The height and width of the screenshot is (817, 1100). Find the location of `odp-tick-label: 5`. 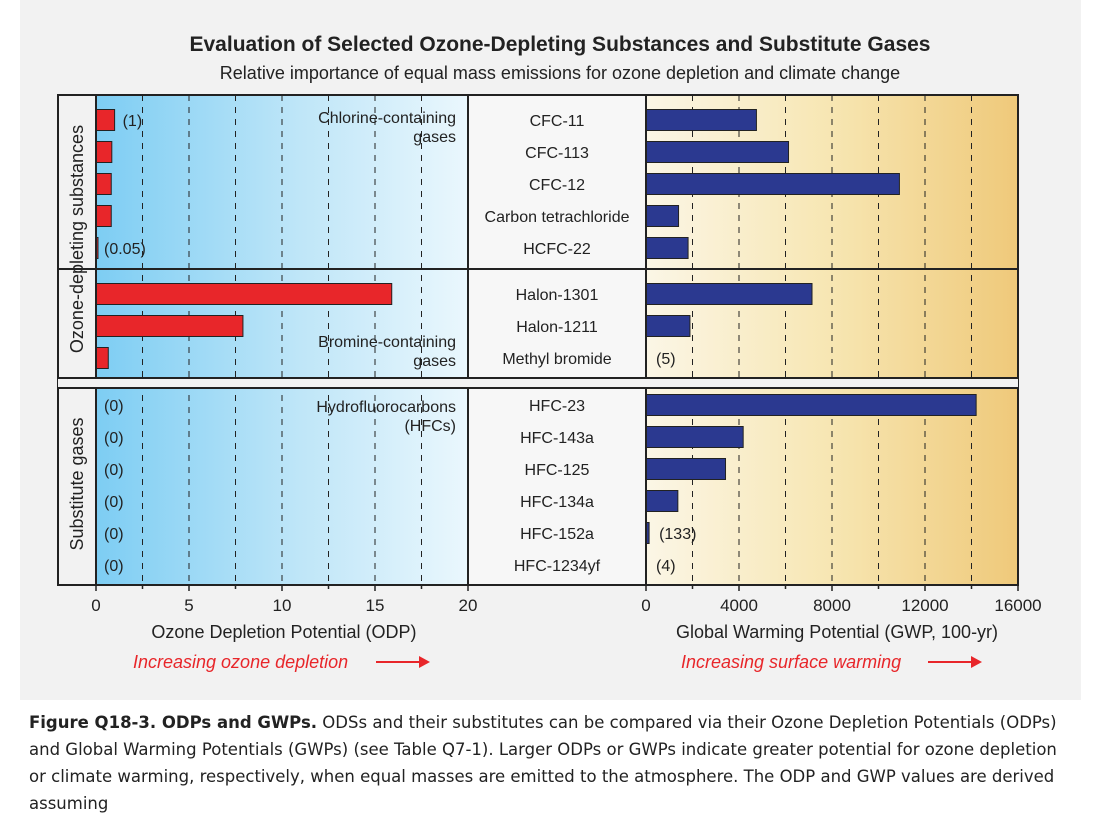

odp-tick-label: 5 is located at coordinates (188, 605).